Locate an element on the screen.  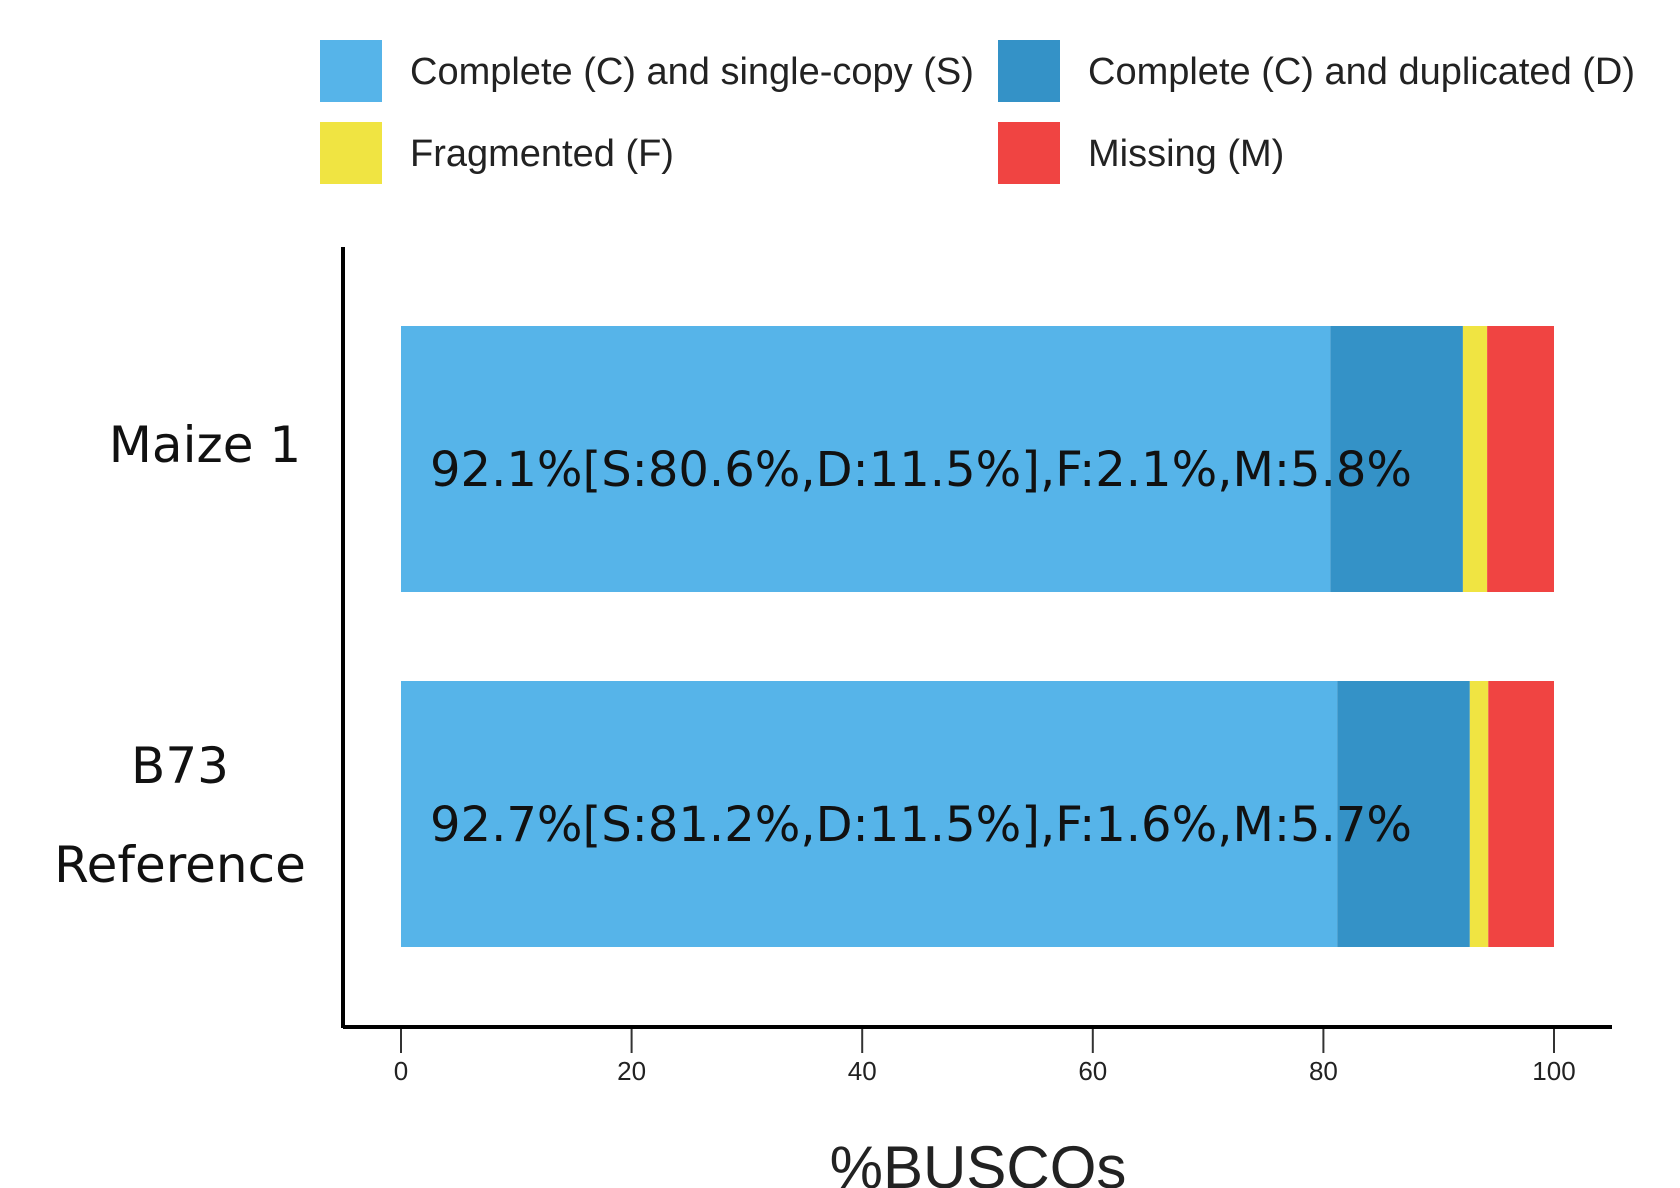
category-labels: Maize 1 B73 Reference is located at coordinates (180, 655).